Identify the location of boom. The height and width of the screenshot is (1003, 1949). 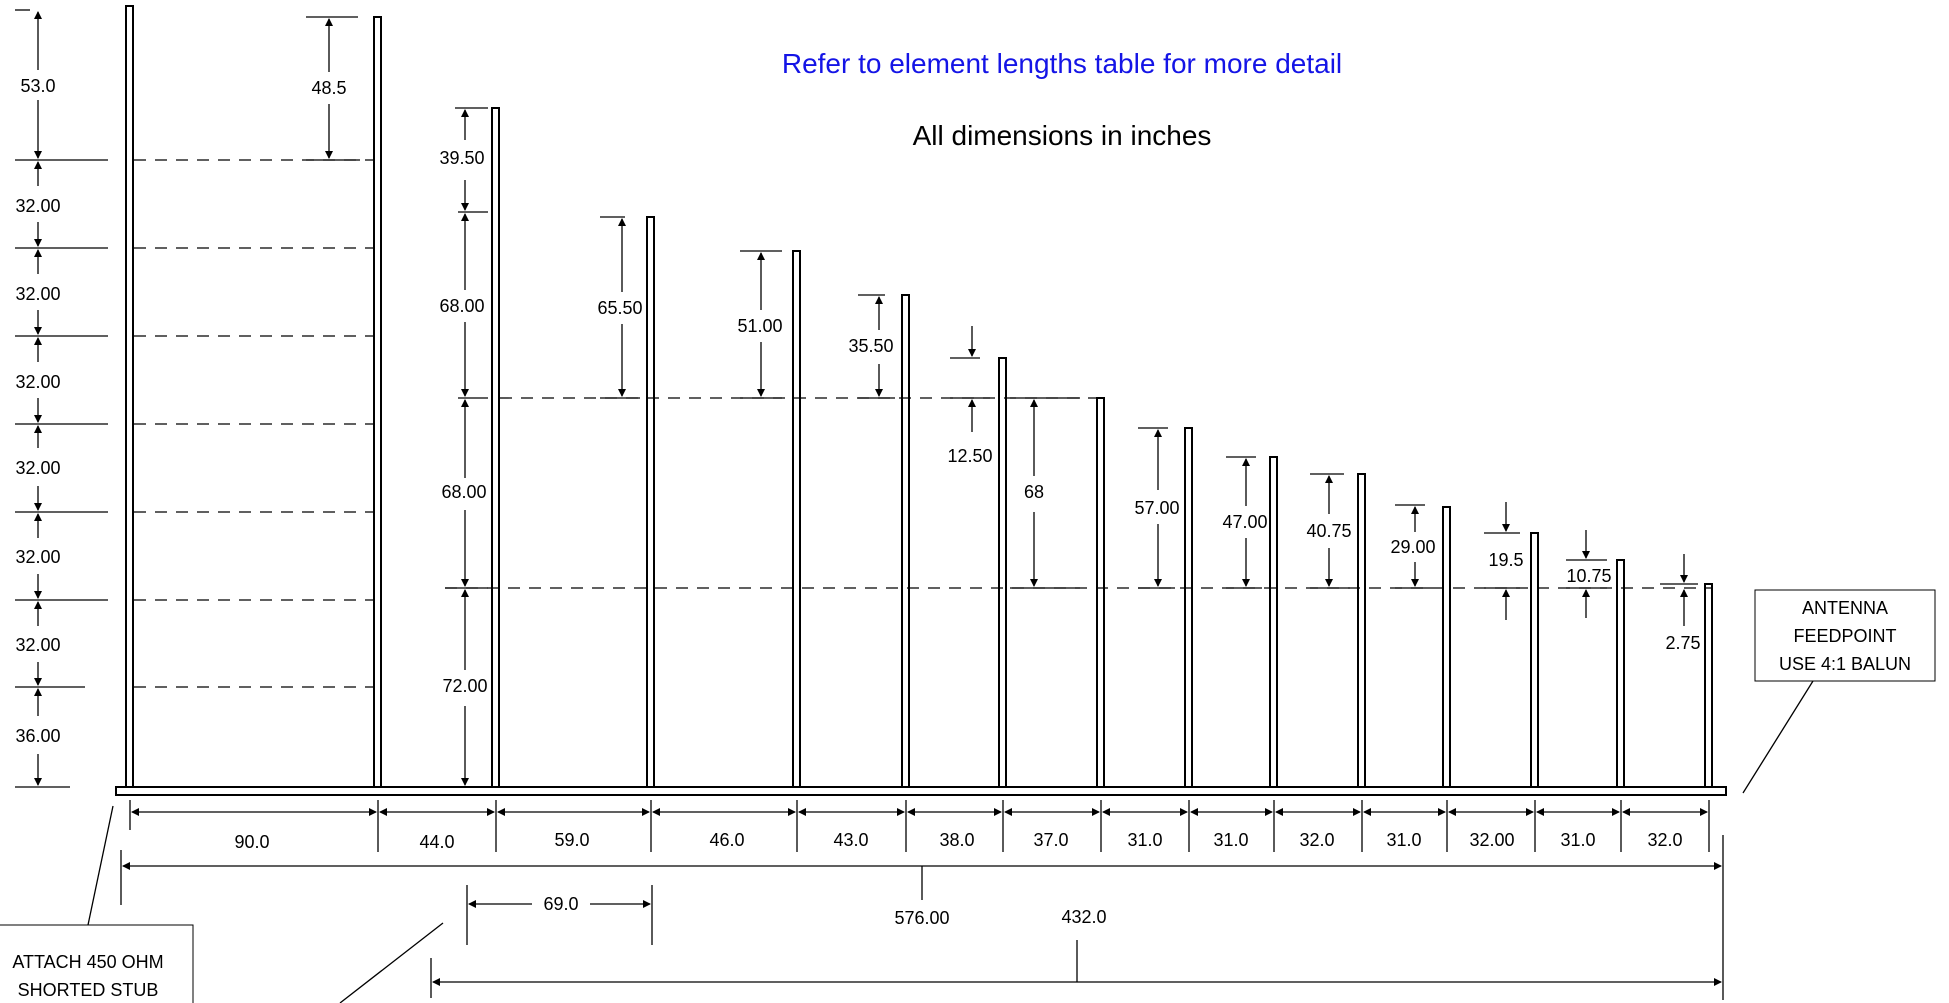
(921, 791).